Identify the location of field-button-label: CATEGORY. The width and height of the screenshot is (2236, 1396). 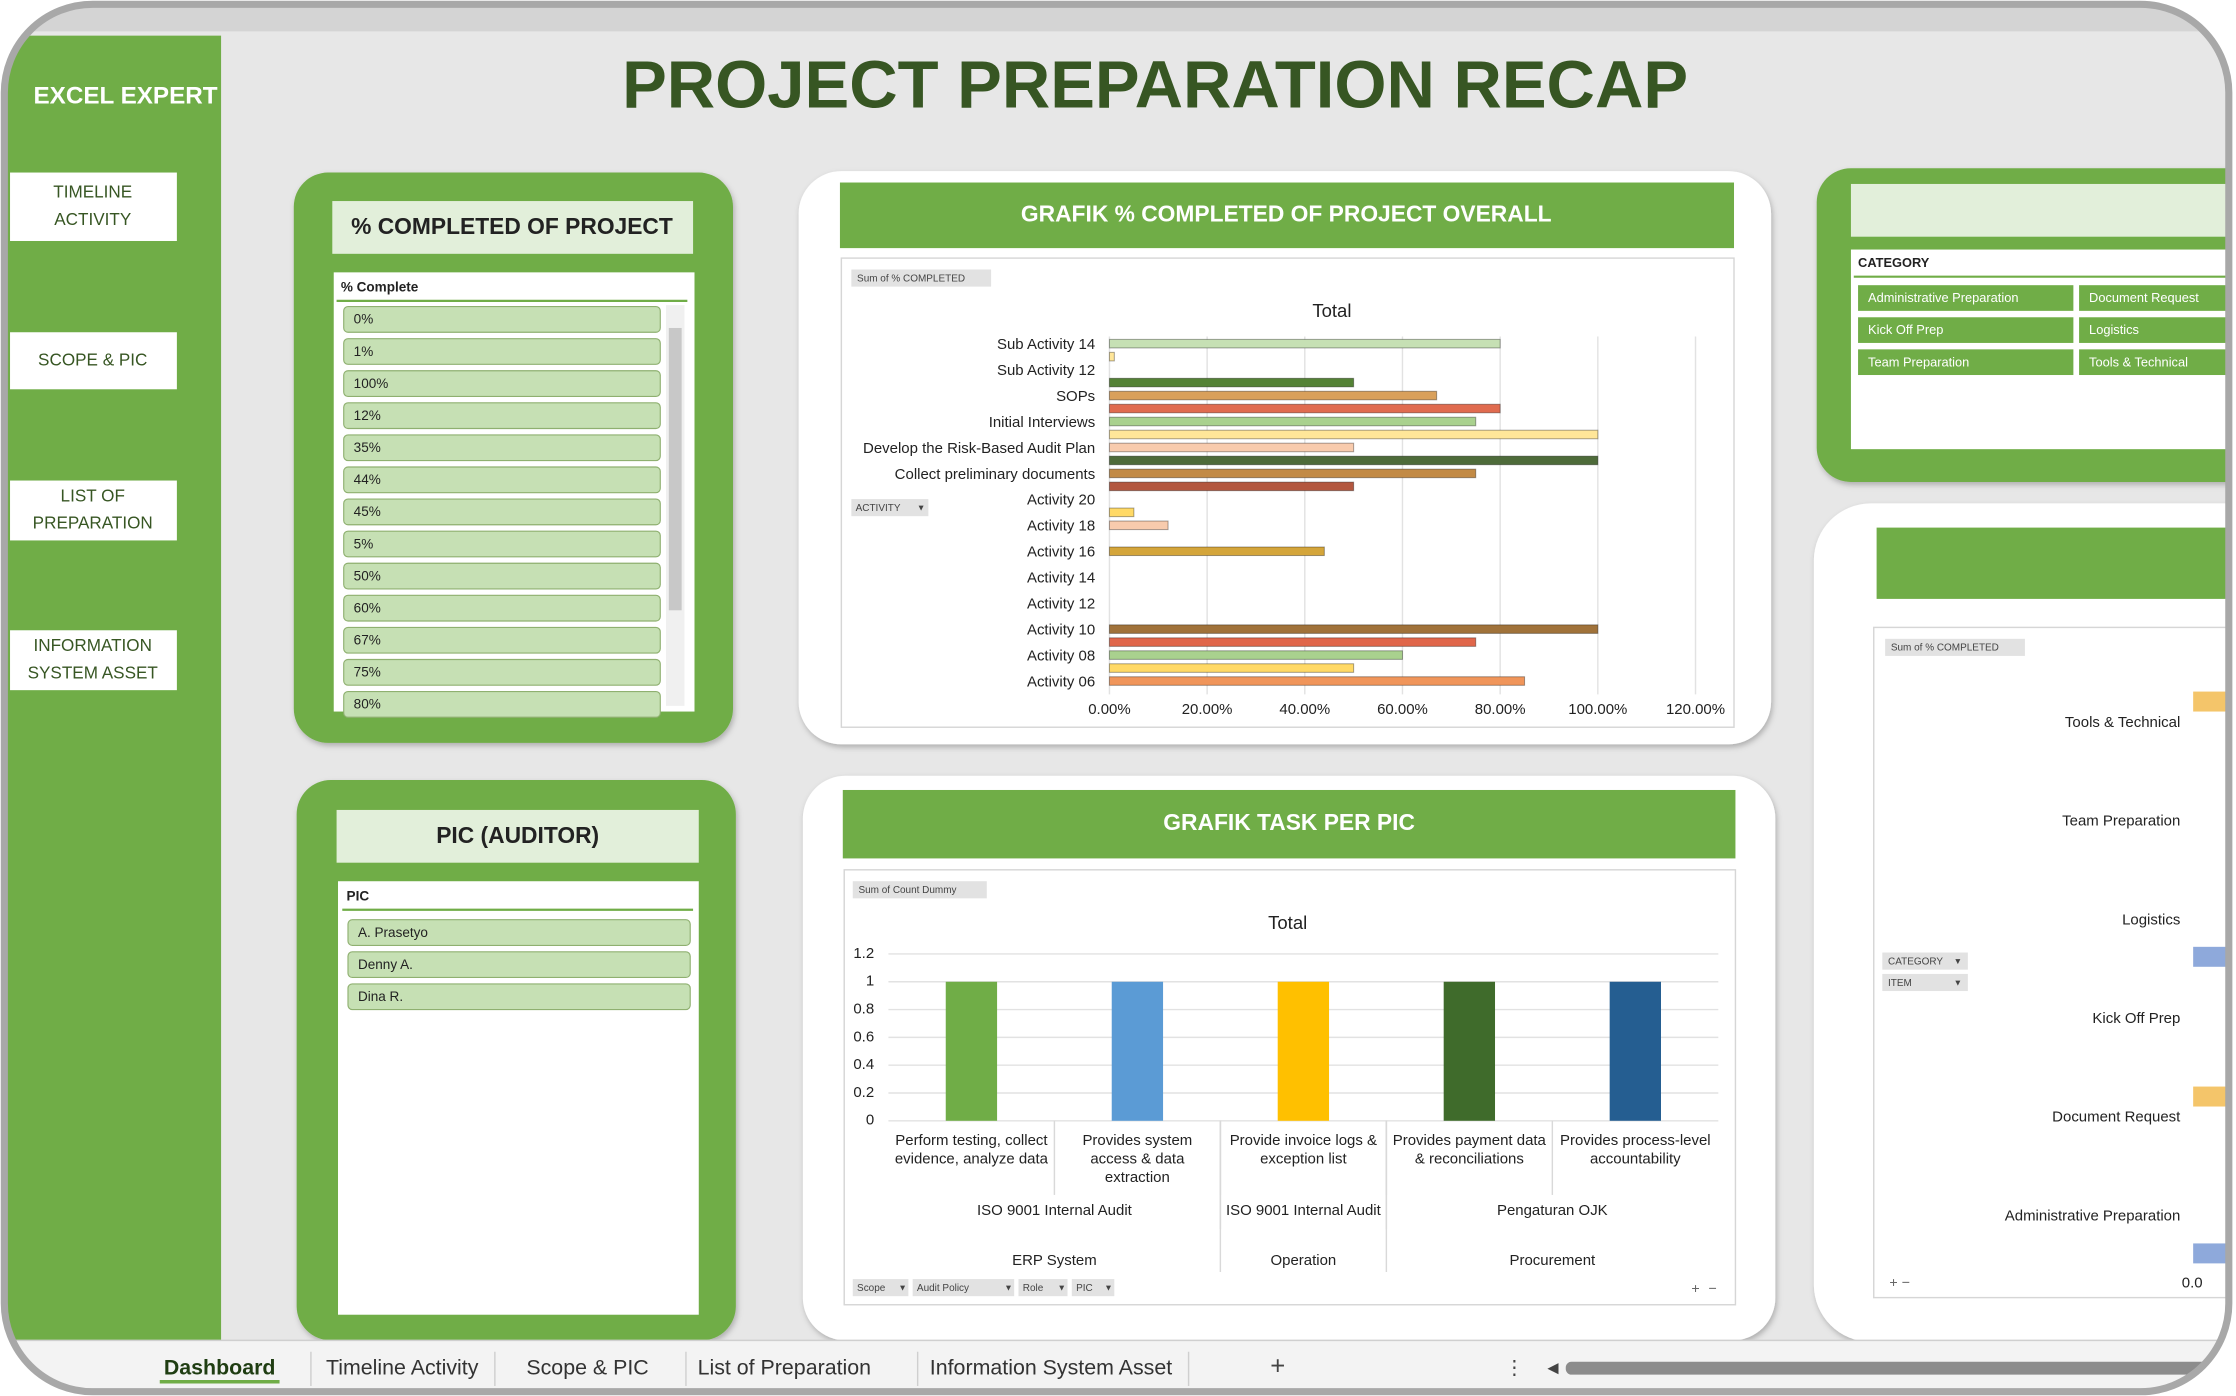
(1915, 961).